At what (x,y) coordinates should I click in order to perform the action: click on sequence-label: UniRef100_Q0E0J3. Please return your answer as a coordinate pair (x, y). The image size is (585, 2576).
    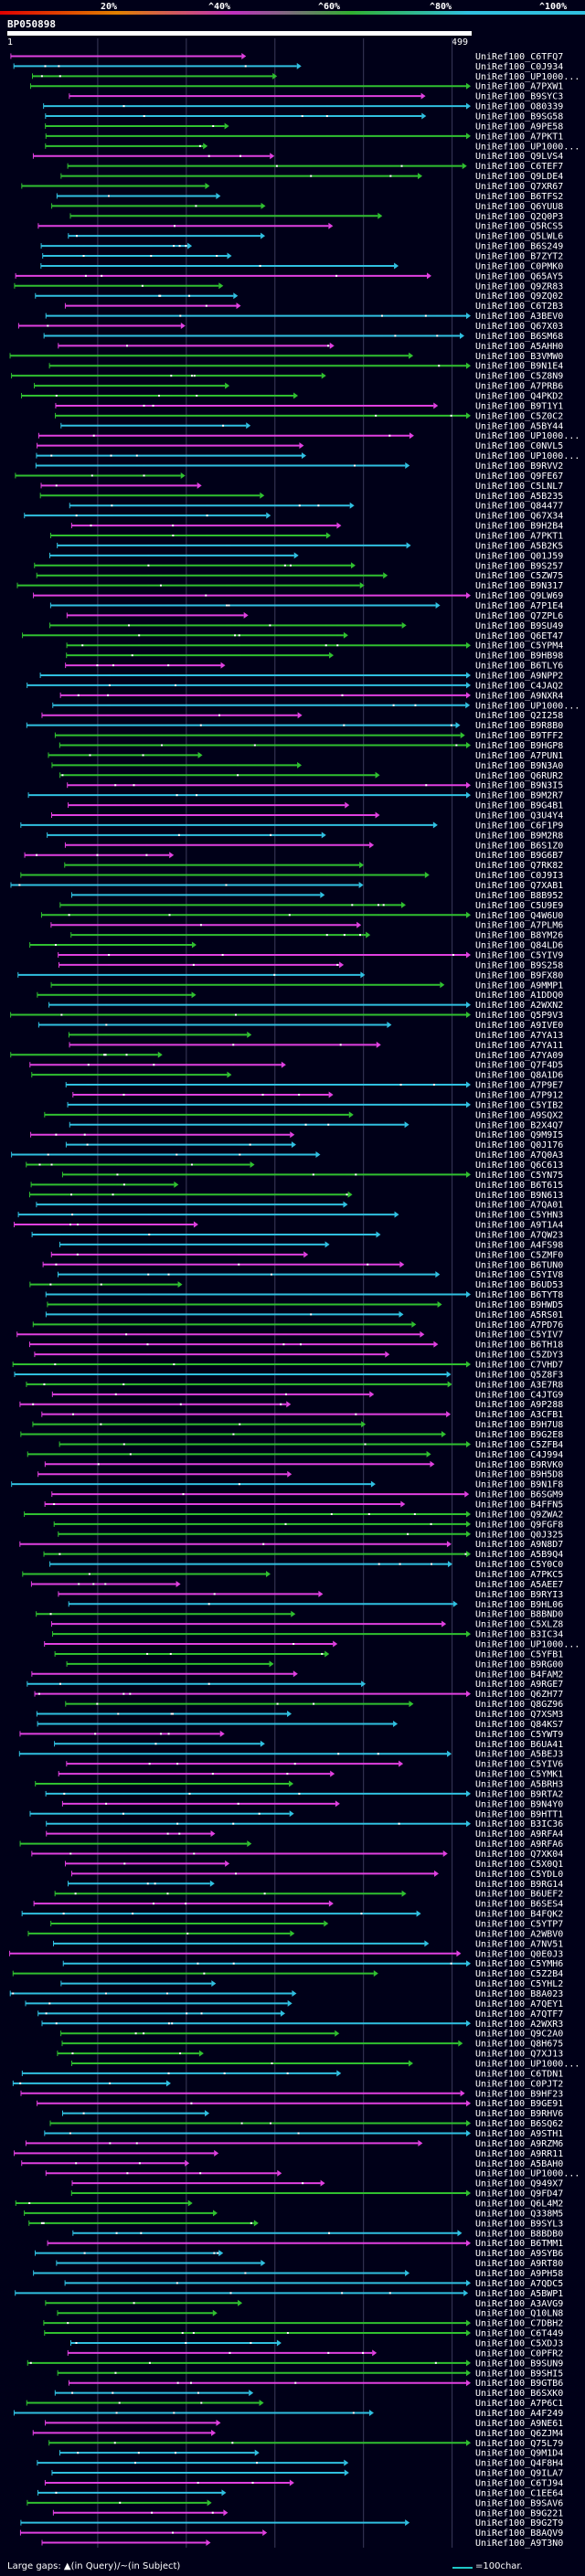
    Looking at the image, I should click on (519, 1954).